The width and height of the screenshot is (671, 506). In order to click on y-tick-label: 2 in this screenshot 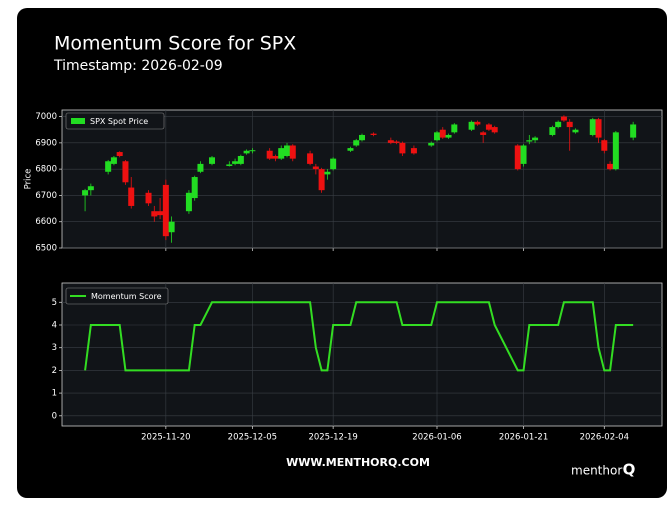, I will do `click(54, 371)`.